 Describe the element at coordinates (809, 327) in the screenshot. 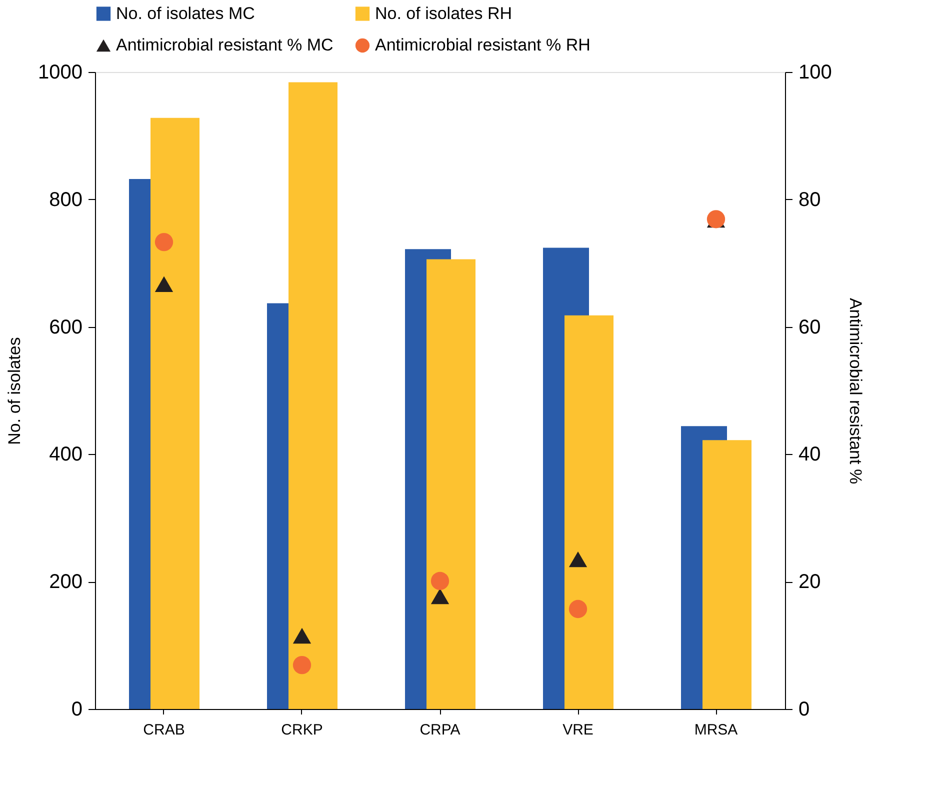

I see `y2-tick-label: 60` at that location.